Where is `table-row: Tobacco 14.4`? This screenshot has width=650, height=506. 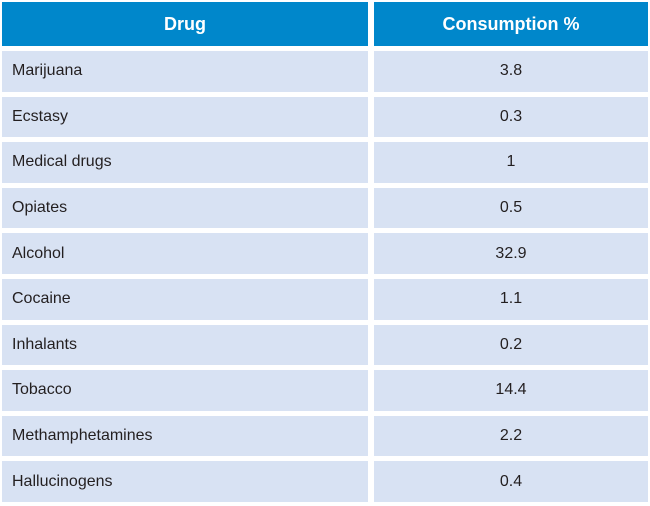 table-row: Tobacco 14.4 is located at coordinates (325, 390).